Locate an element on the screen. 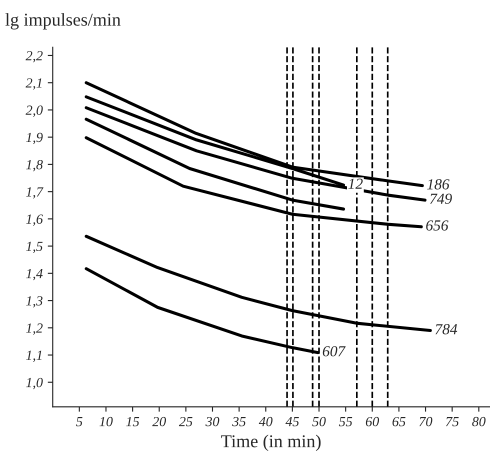  x-tick-label: 15 is located at coordinates (133, 421).